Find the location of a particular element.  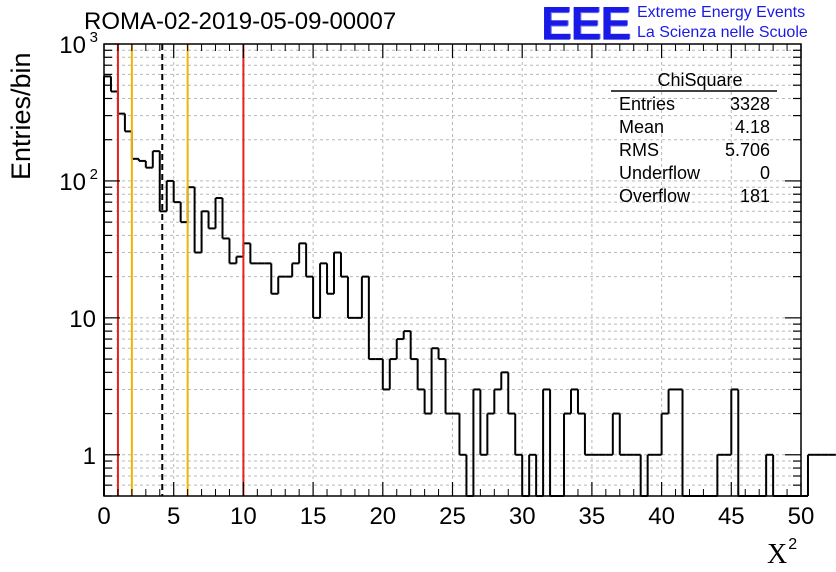

reference-lines-layer is located at coordinates (180, 270).